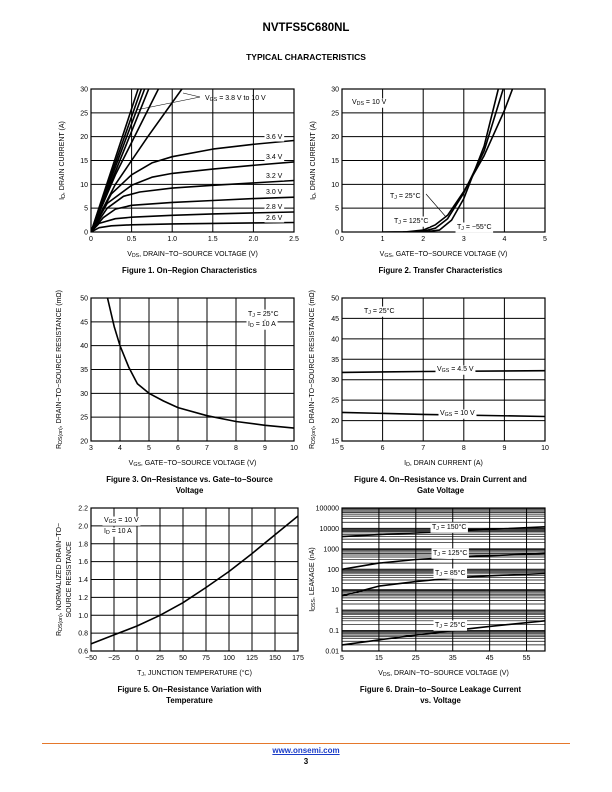 The height and width of the screenshot is (792, 612). I want to click on y-tick-label: 0, so click(337, 233).